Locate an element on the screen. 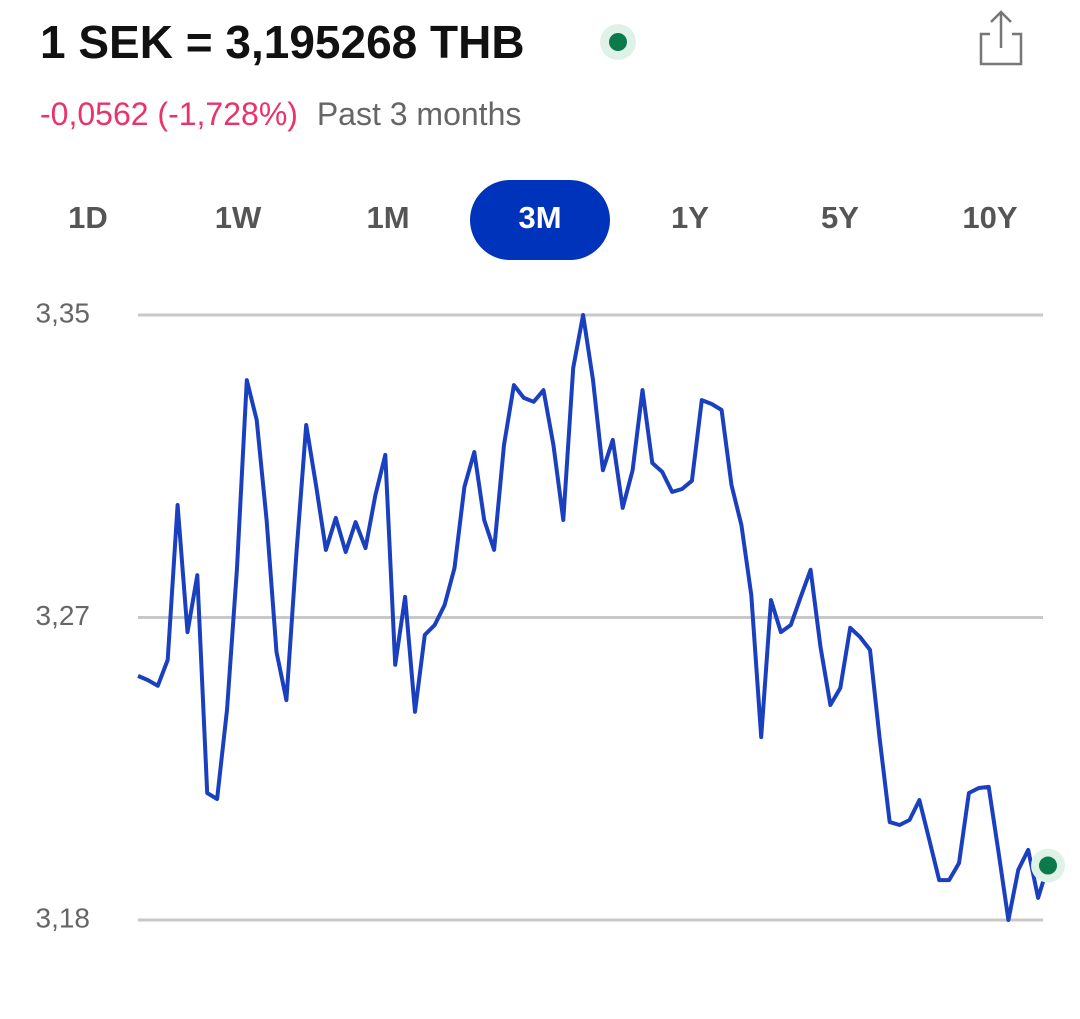 This screenshot has height=1019, width=1080. tab-label: 3M is located at coordinates (539, 217).